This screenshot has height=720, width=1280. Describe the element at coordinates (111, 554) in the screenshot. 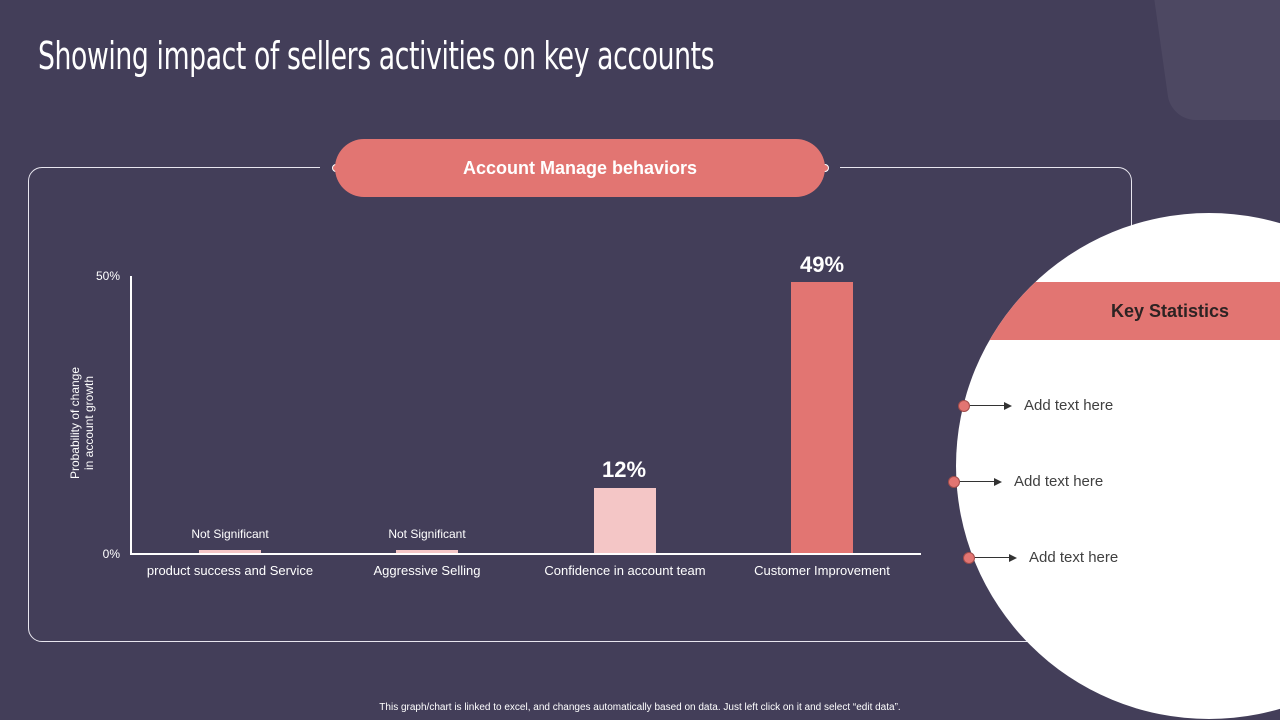

I see `y-tick-min: 0%` at that location.